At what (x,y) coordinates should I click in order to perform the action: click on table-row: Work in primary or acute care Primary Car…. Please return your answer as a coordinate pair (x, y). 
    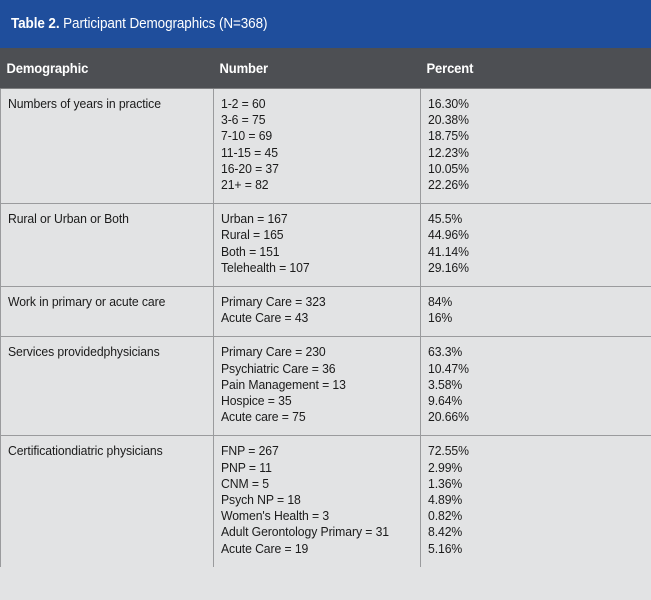
    Looking at the image, I should click on (325, 311).